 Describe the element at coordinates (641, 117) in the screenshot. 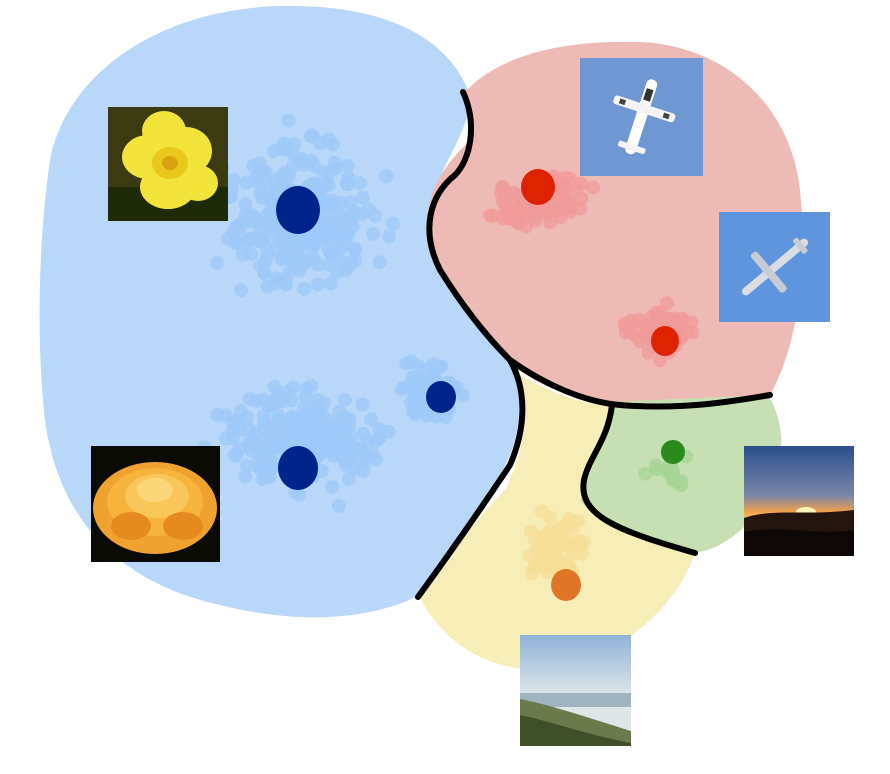

I see `airplane-1-image` at that location.